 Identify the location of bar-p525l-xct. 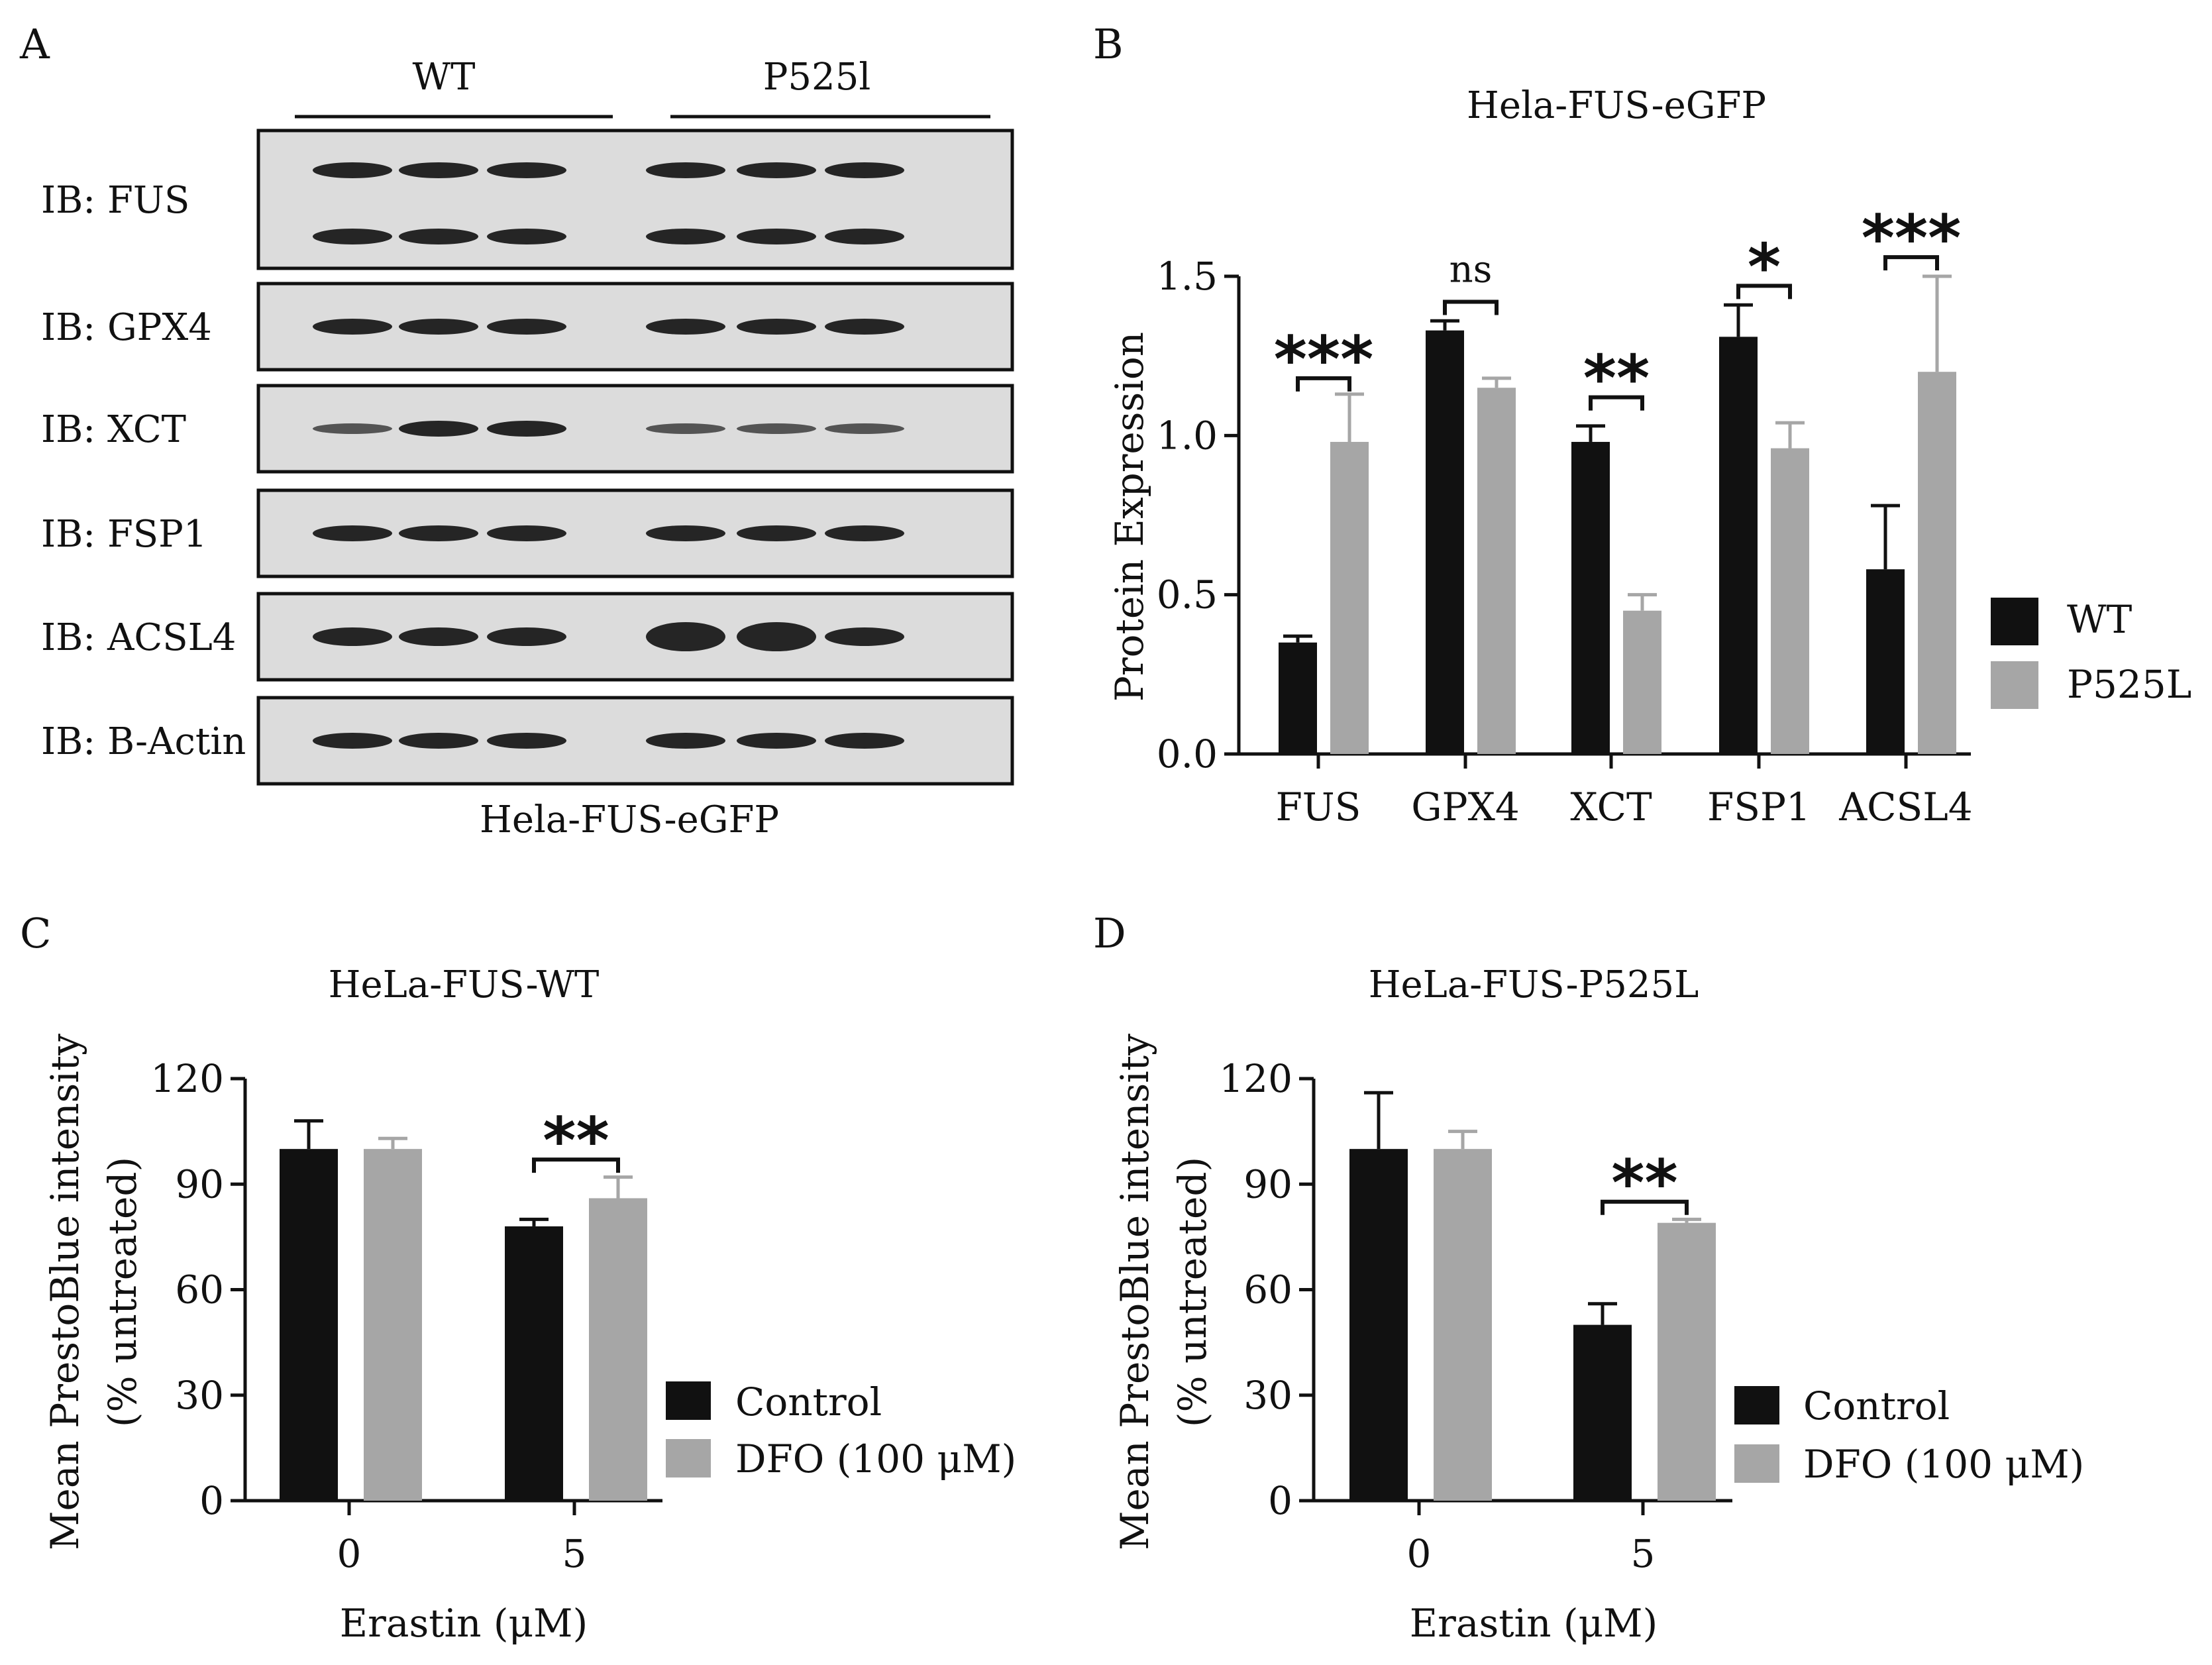
(1642, 682).